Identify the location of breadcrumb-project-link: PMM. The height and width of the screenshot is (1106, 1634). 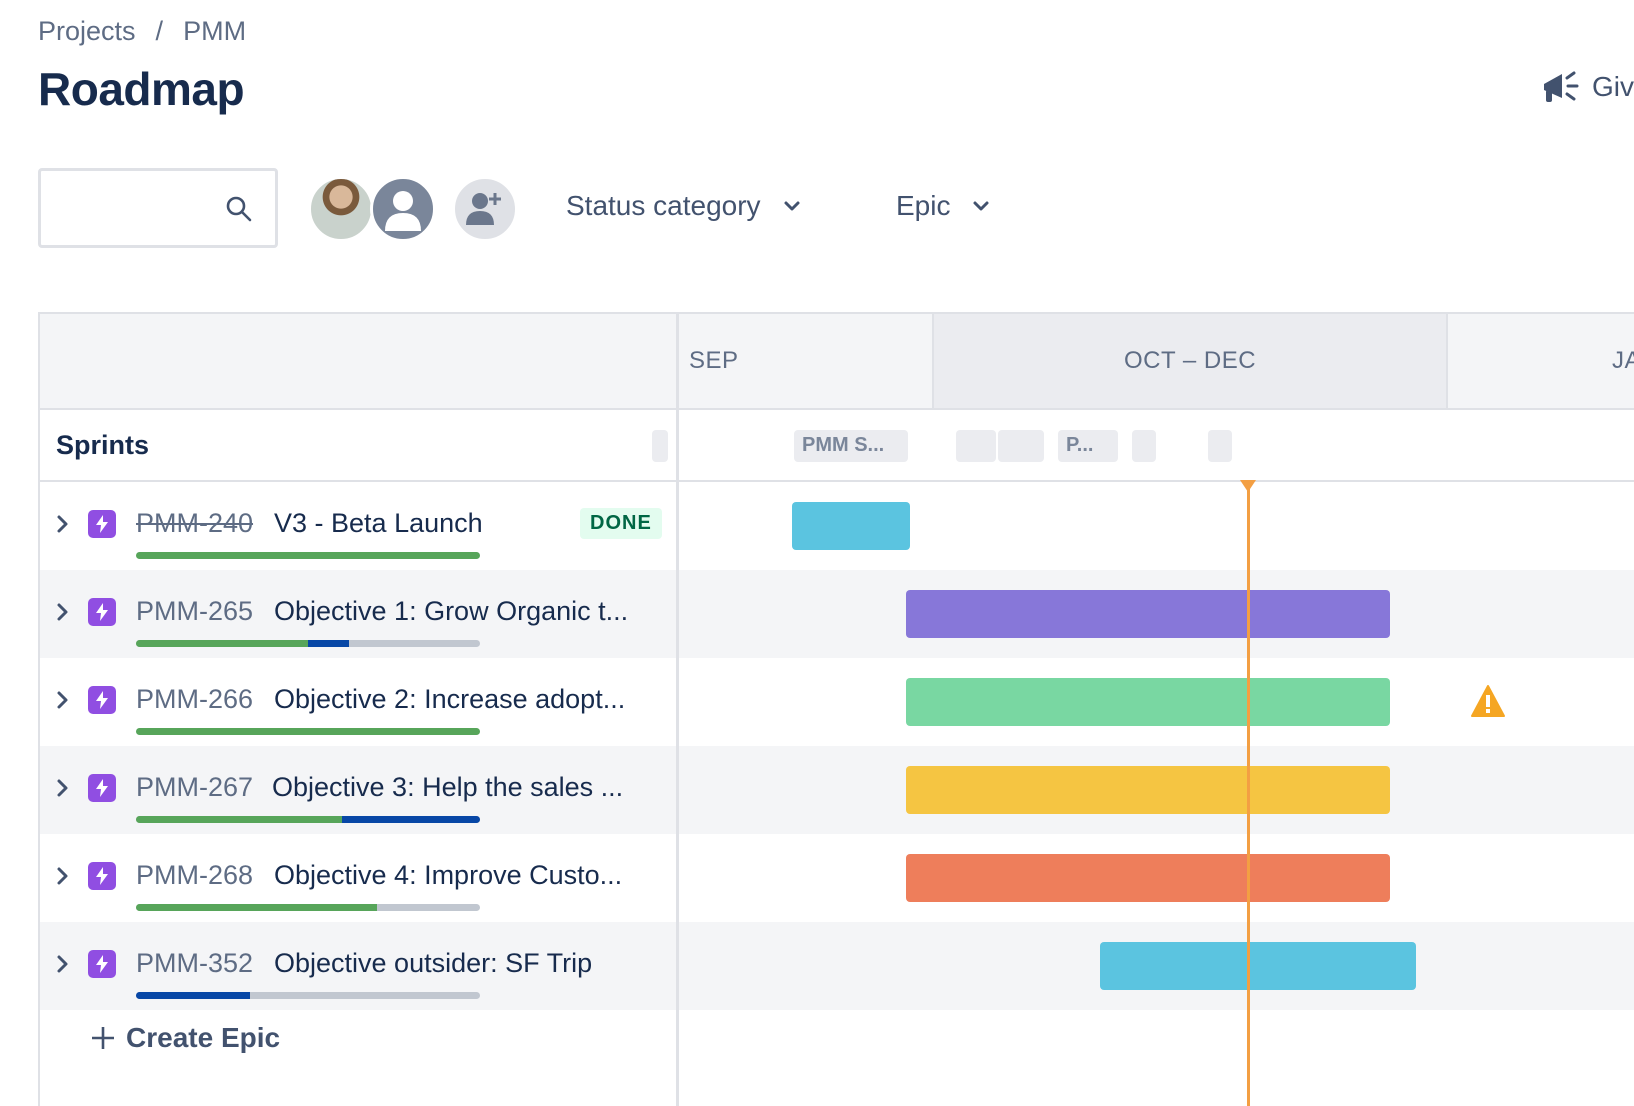
(215, 31).